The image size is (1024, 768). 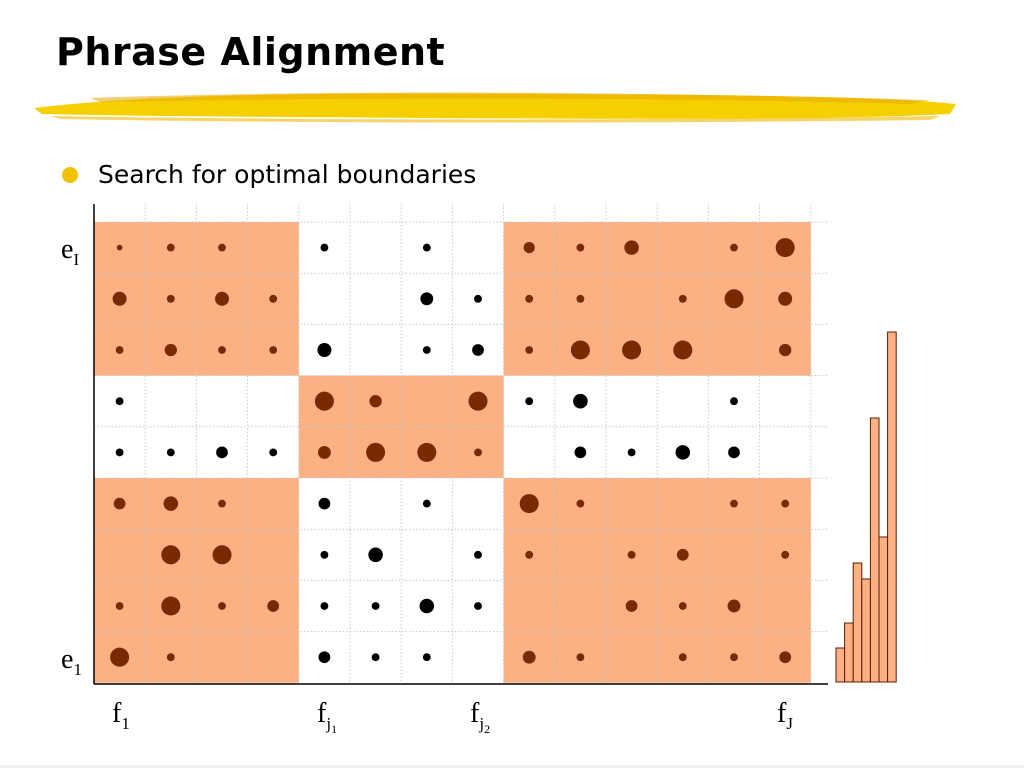 I want to click on slide-title: Phrase Alignment, so click(x=251, y=52).